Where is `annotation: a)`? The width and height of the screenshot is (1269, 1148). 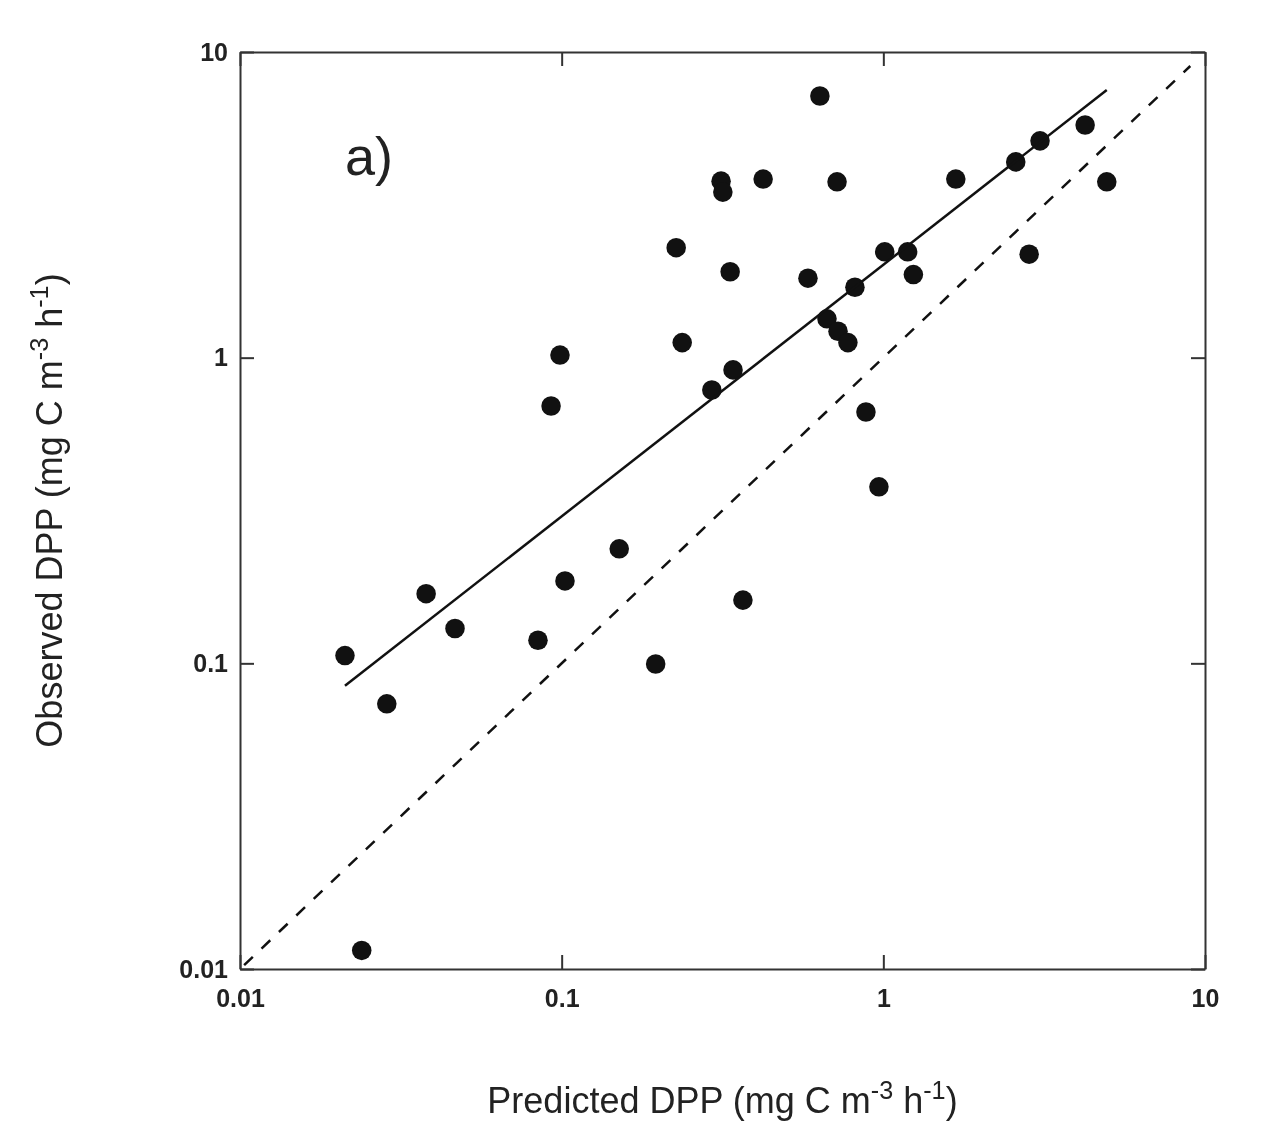
annotation: a) is located at coordinates (369, 156).